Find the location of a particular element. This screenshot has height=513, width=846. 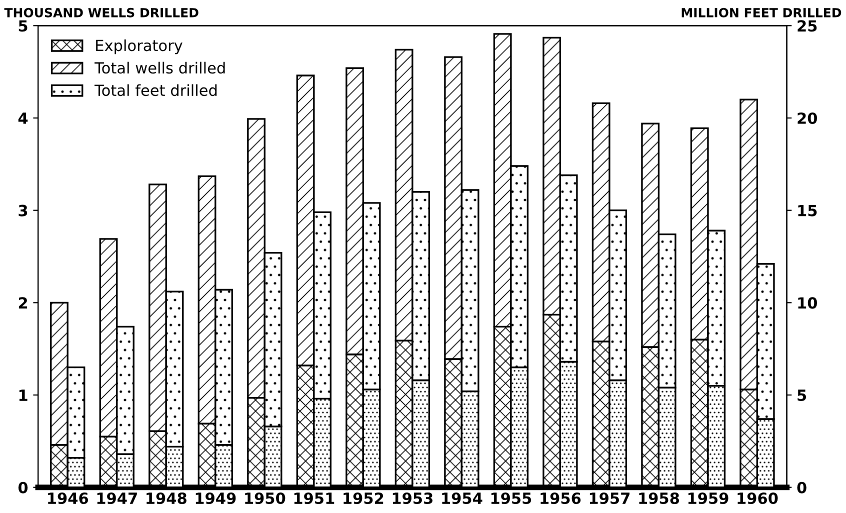

x-tick-label: 1959 is located at coordinates (708, 498).